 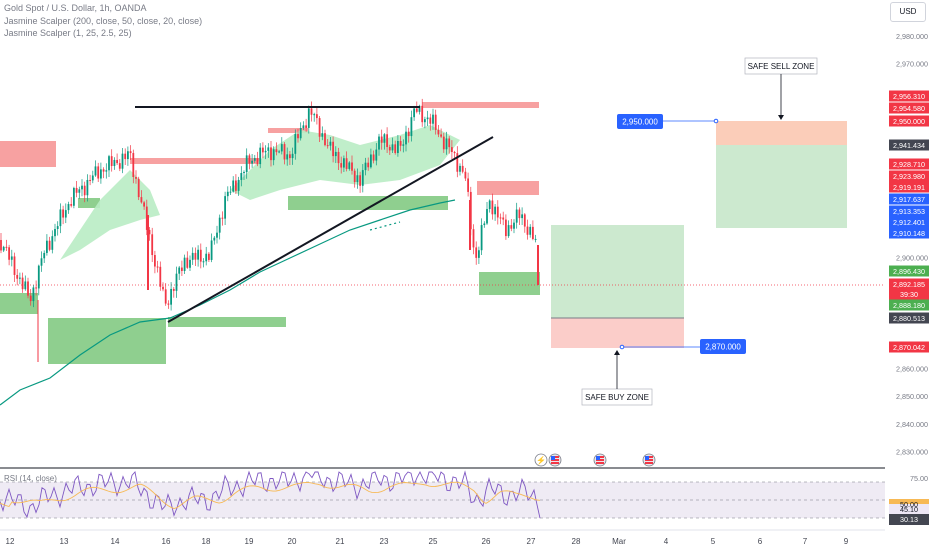 What do you see at coordinates (909, 96) in the screenshot?
I see `price-tag-text: 2,956.310` at bounding box center [909, 96].